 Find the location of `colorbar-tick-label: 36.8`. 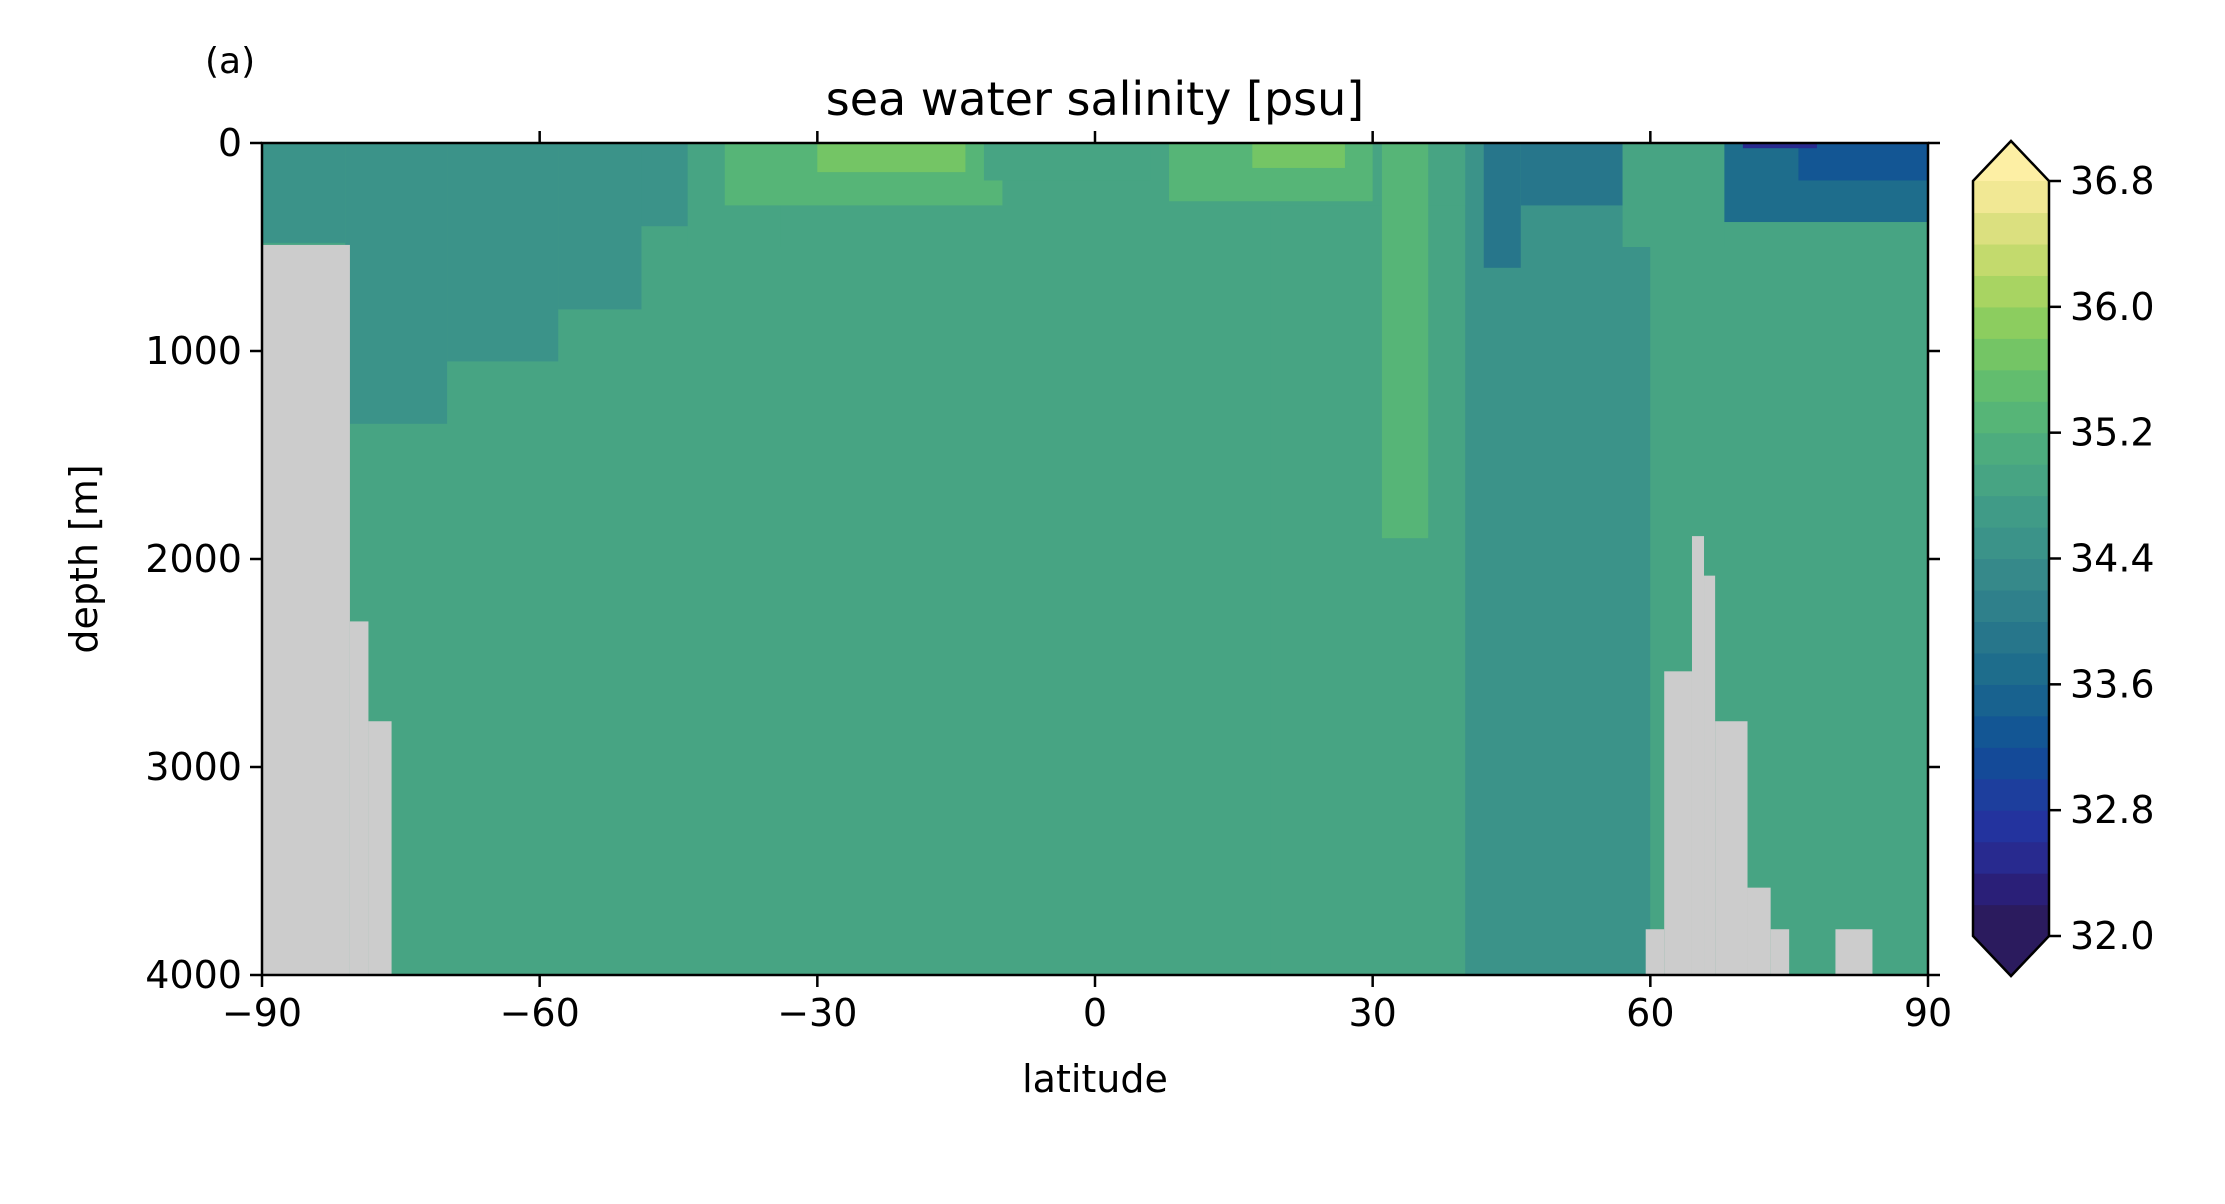

colorbar-tick-label: 36.8 is located at coordinates (2112, 181).